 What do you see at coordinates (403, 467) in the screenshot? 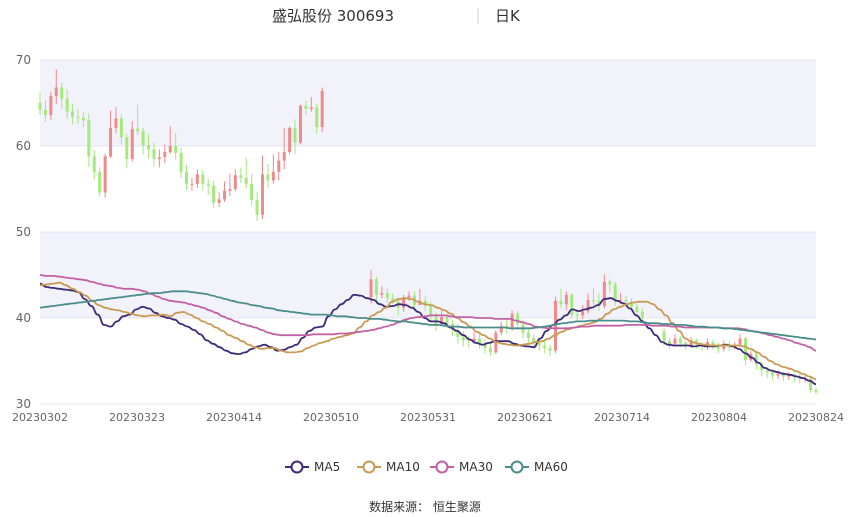
I see `legend-label: MA10` at bounding box center [403, 467].